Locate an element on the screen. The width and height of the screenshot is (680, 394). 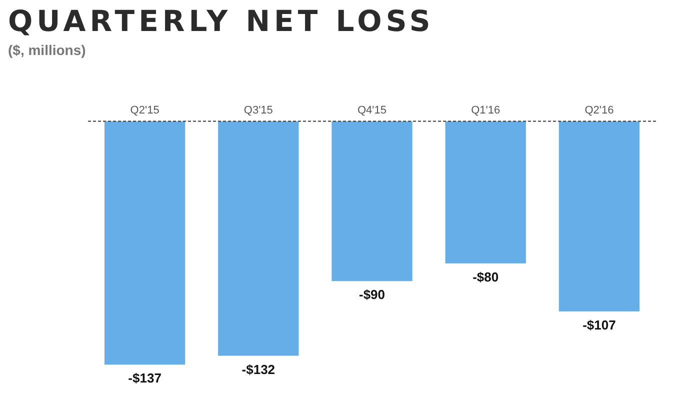
chart-subtitle: ($, millions) is located at coordinates (47, 50).